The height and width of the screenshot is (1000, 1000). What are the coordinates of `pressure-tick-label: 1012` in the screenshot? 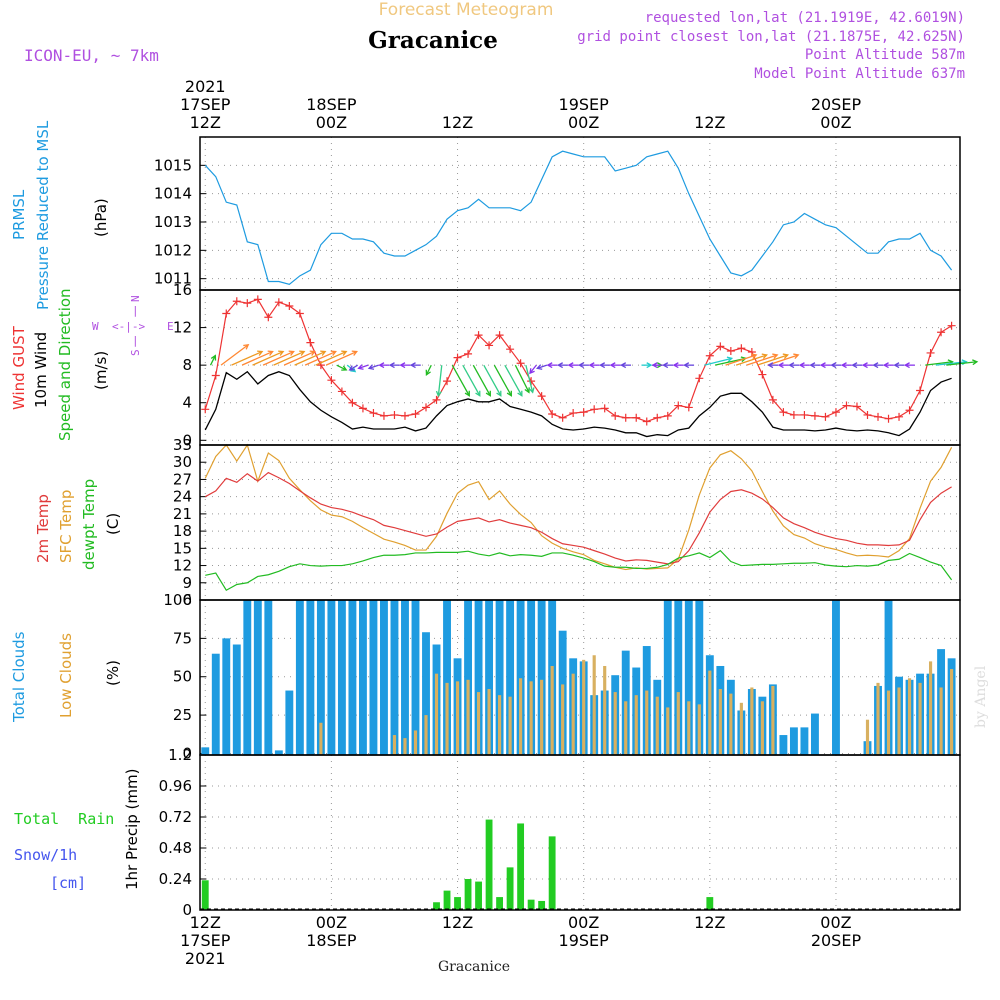 It's located at (173, 250).